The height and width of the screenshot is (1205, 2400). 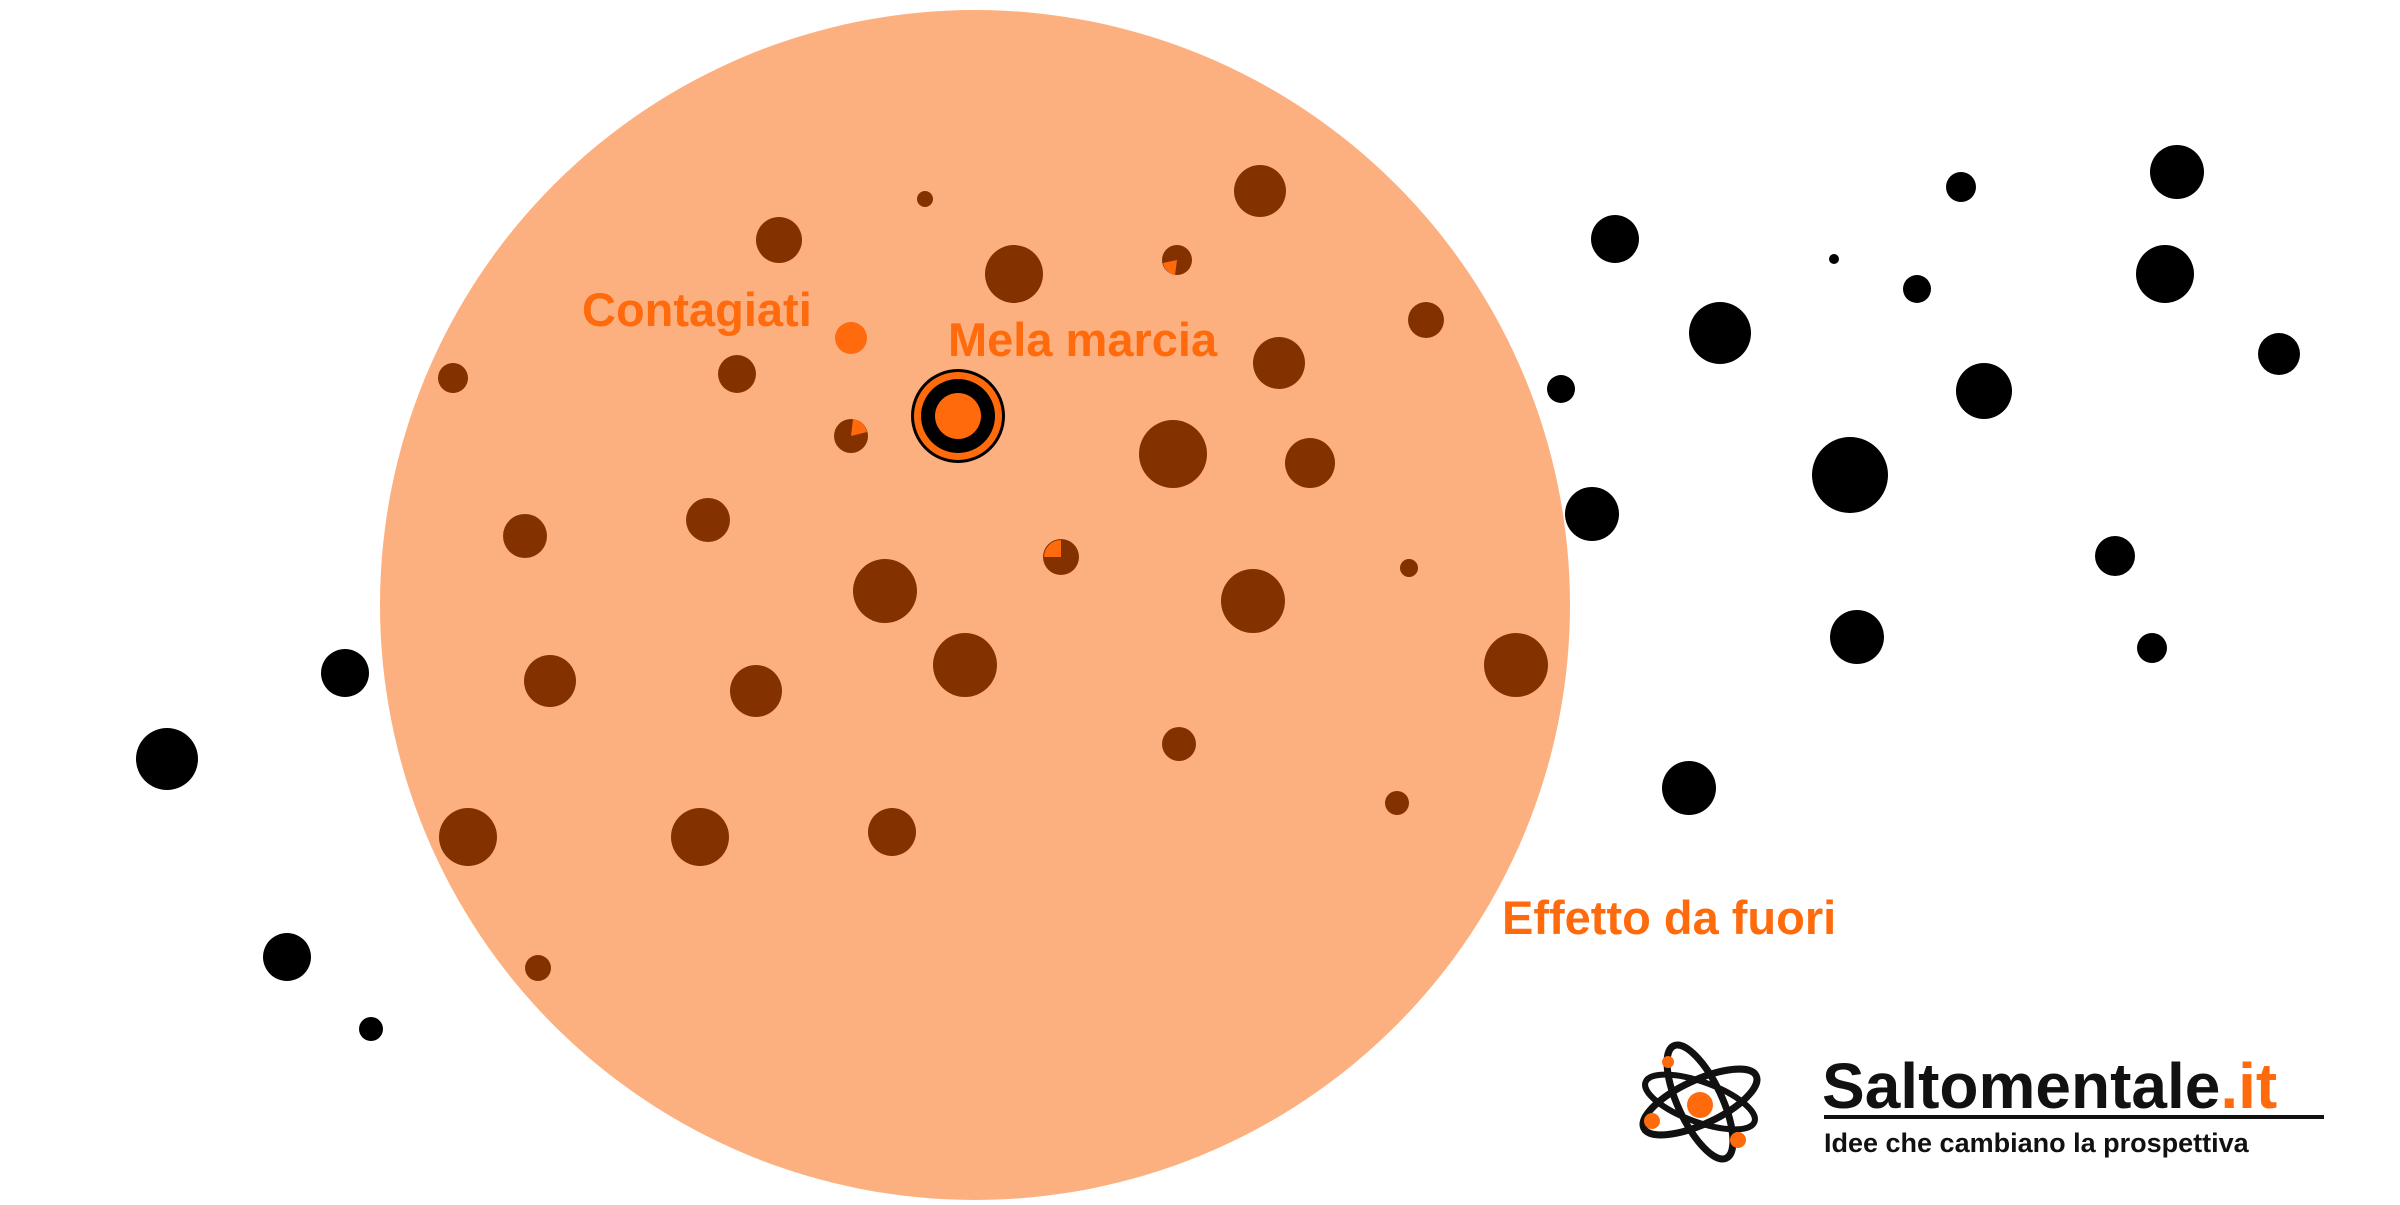 I want to click on brand-name-main: Saltomentale, so click(x=2021, y=1086).